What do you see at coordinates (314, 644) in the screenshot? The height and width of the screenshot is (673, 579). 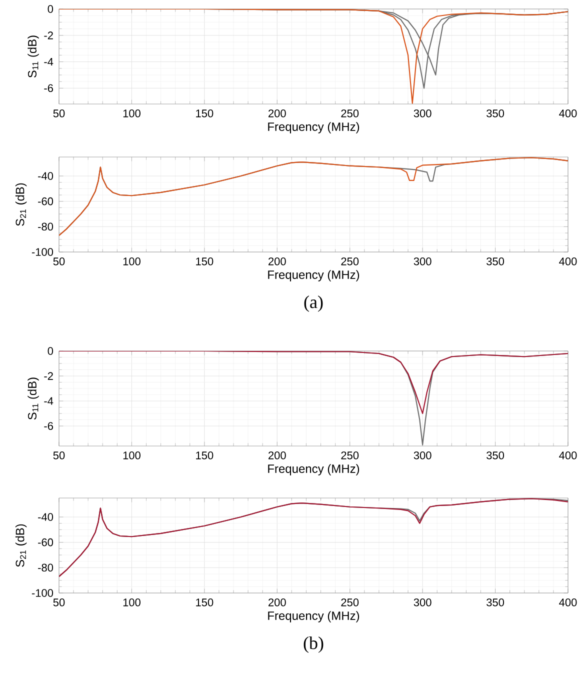 I see `text: (b)` at bounding box center [314, 644].